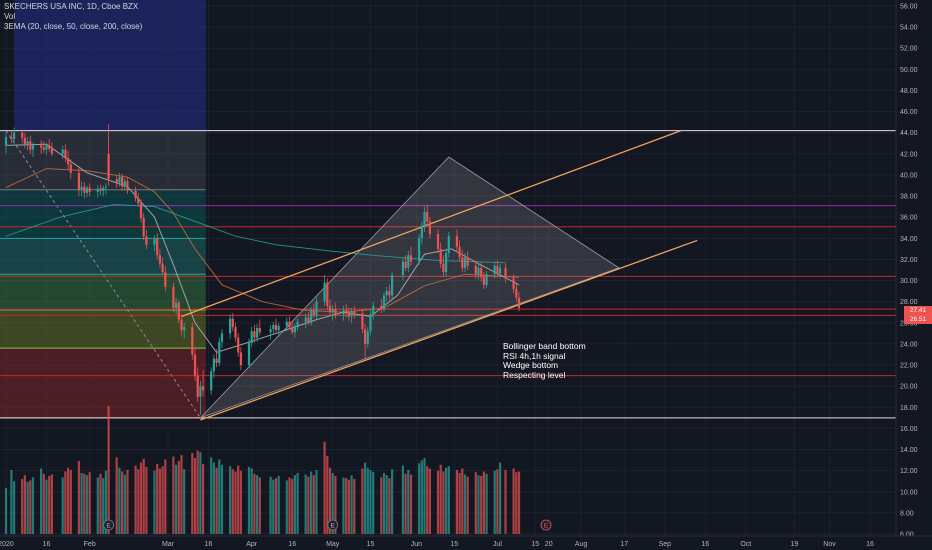  I want to click on x-tick-label: 2020, so click(7, 544).